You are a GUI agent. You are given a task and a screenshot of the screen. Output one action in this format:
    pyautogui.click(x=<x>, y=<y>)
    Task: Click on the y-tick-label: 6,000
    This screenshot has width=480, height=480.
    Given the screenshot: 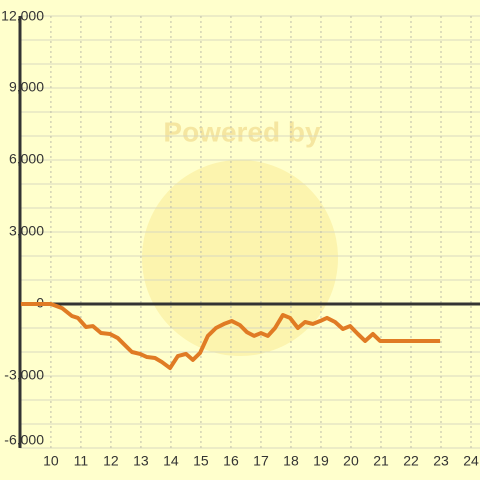 What is the action you would take?
    pyautogui.click(x=26, y=159)
    